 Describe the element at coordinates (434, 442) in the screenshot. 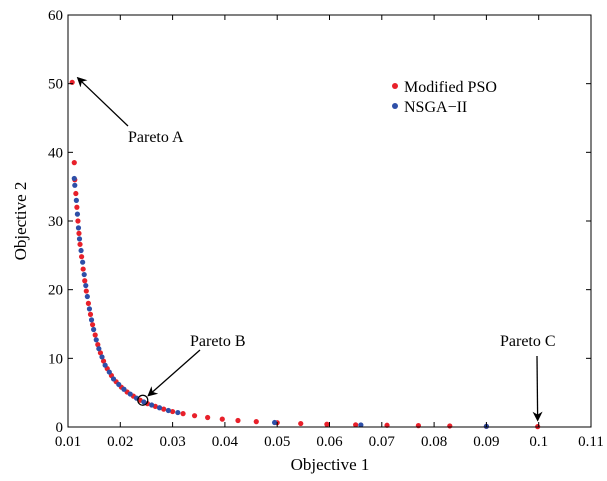

I see `x-tick-label: 0.08` at that location.